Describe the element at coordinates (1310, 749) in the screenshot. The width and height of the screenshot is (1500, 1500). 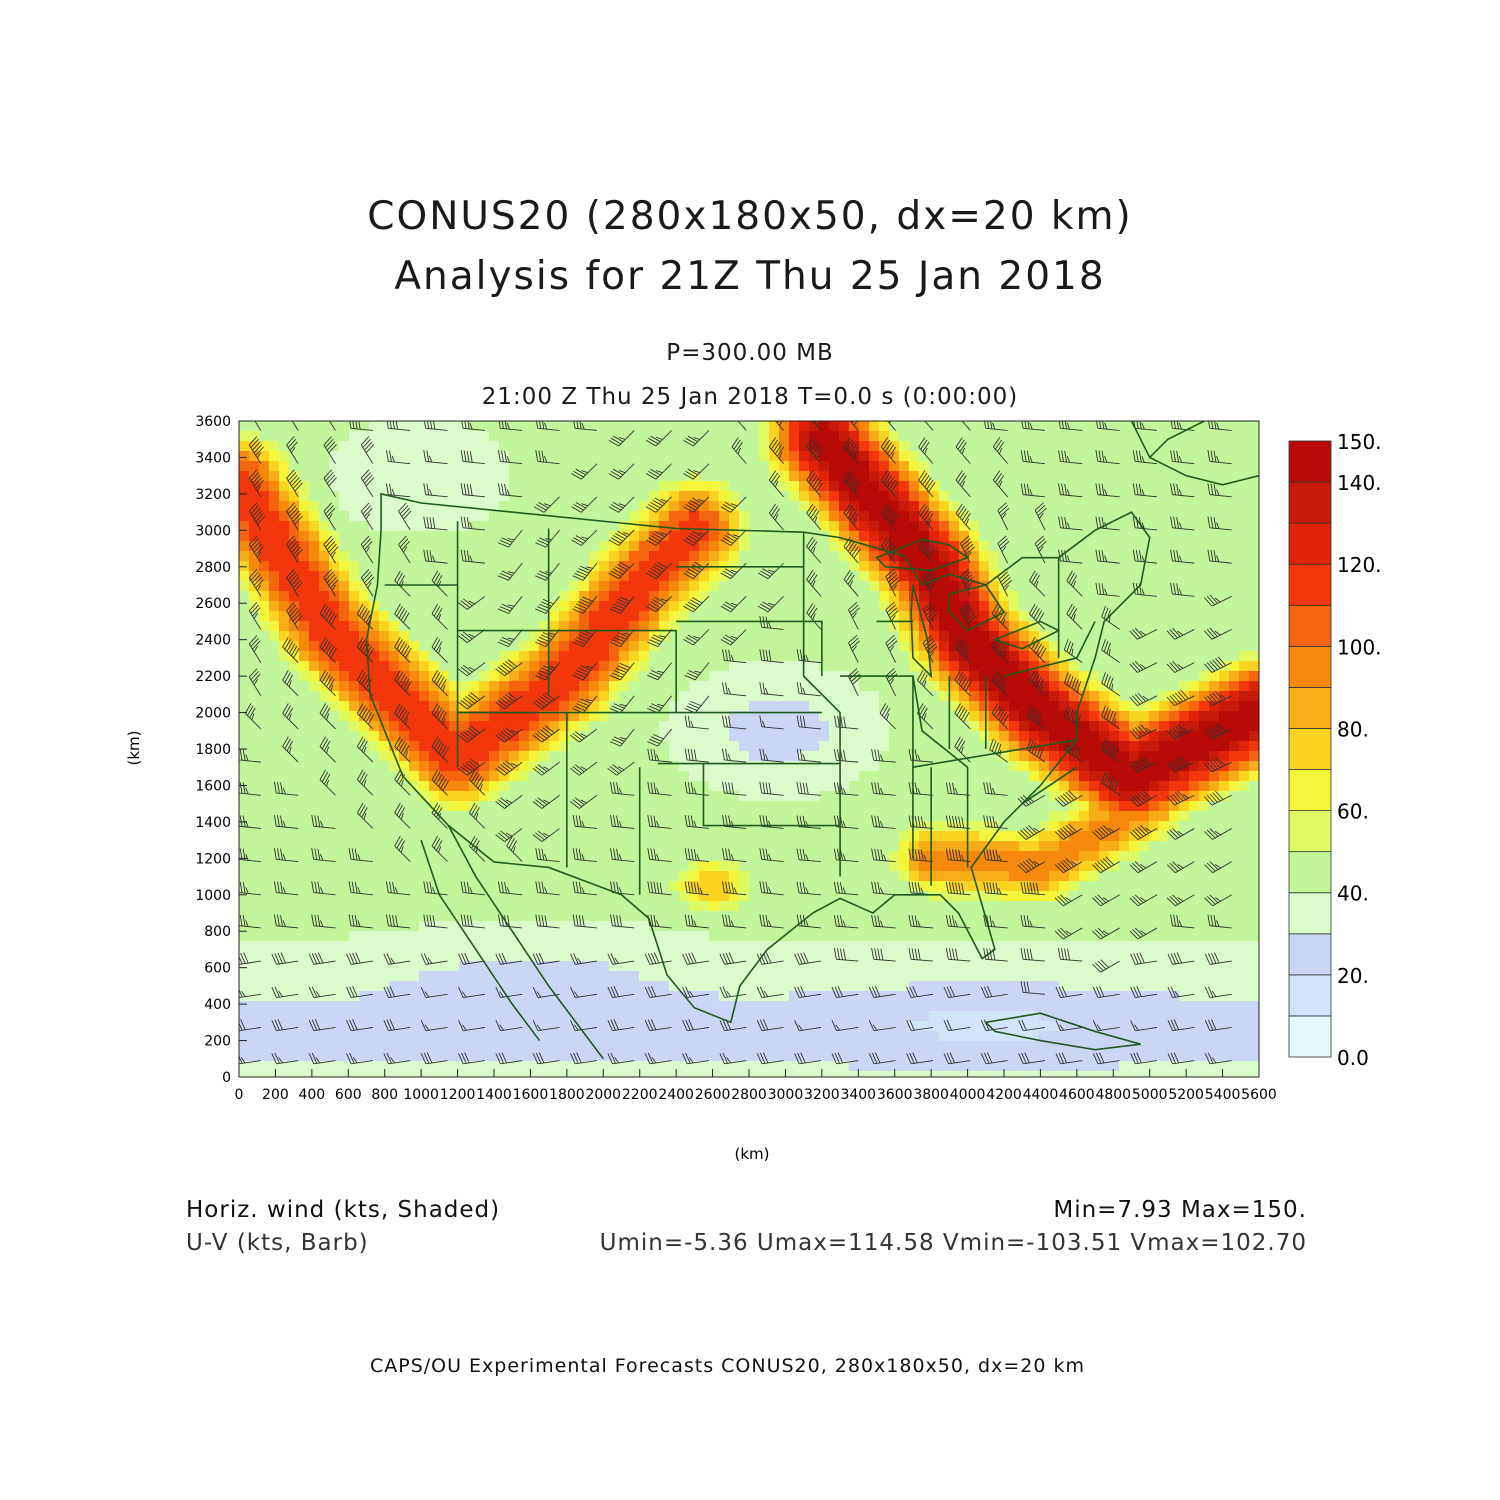
I see `colorbar` at that location.